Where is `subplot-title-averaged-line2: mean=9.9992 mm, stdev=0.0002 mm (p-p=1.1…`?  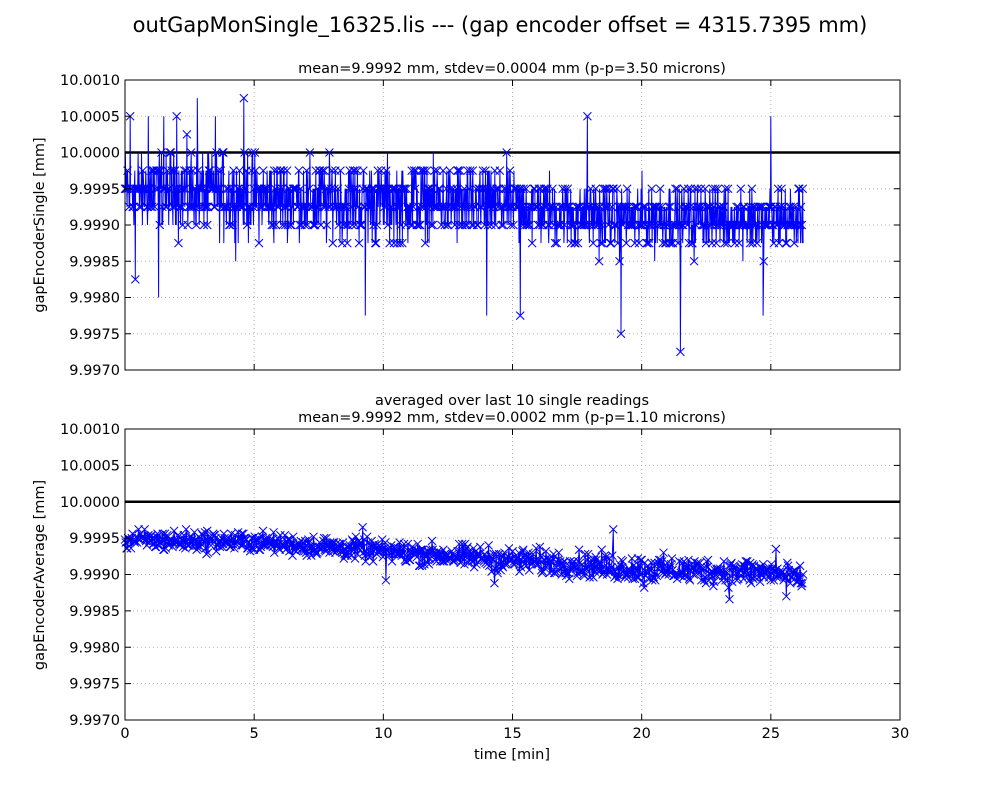 subplot-title-averaged-line2: mean=9.9992 mm, stdev=0.0002 mm (p-p=1.1… is located at coordinates (512, 418).